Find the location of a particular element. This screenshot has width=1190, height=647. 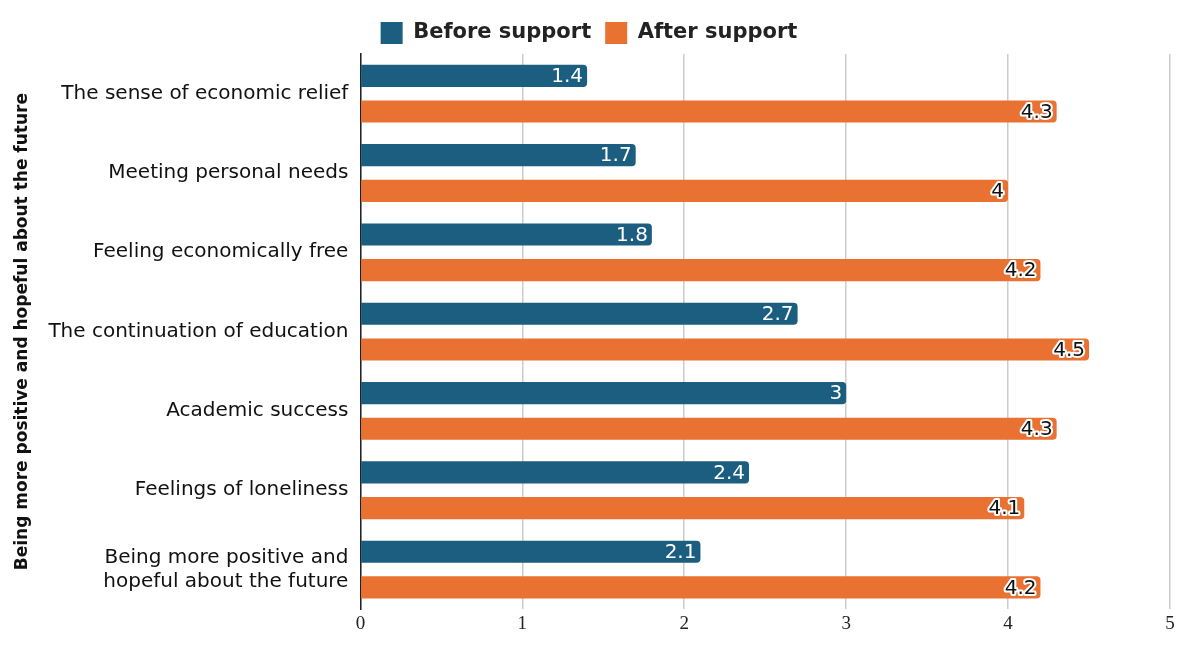

data-label: 4 is located at coordinates (998, 190).